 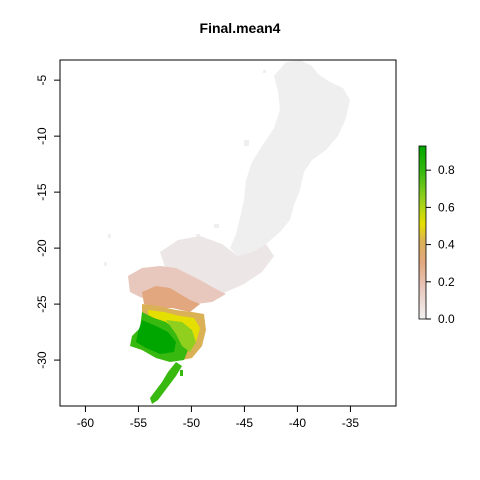 What do you see at coordinates (446, 207) in the screenshot?
I see `legend-tick-label: 0.6` at bounding box center [446, 207].